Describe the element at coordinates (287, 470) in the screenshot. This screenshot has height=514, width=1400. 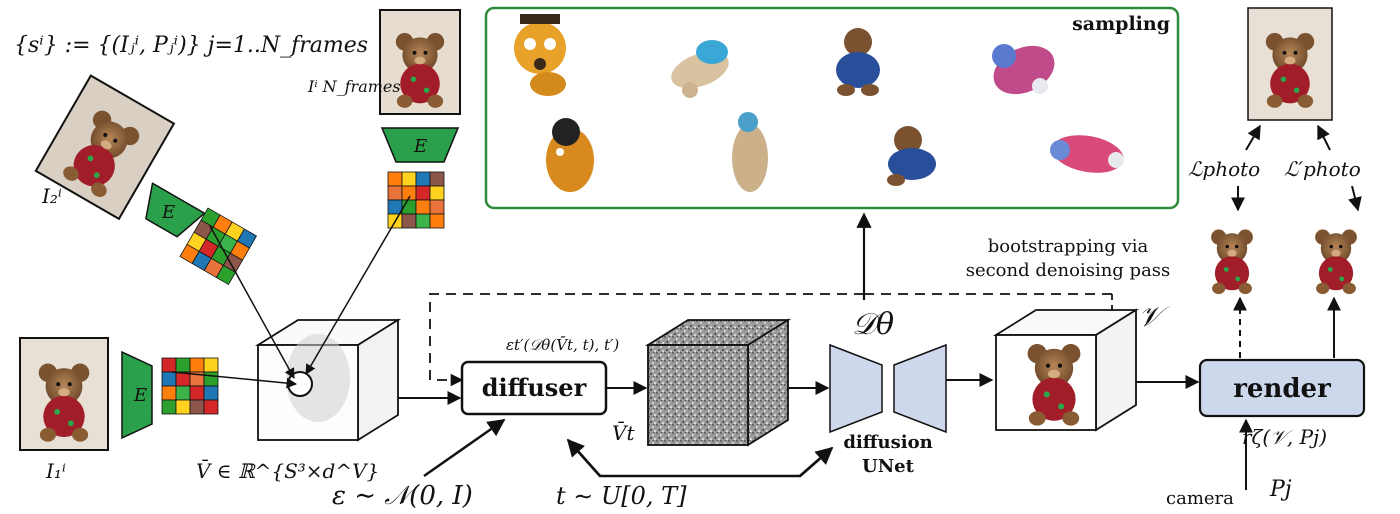
I see `vbar-space-formula: V̄ ∈ ℝ^{S³×d^V}` at that location.